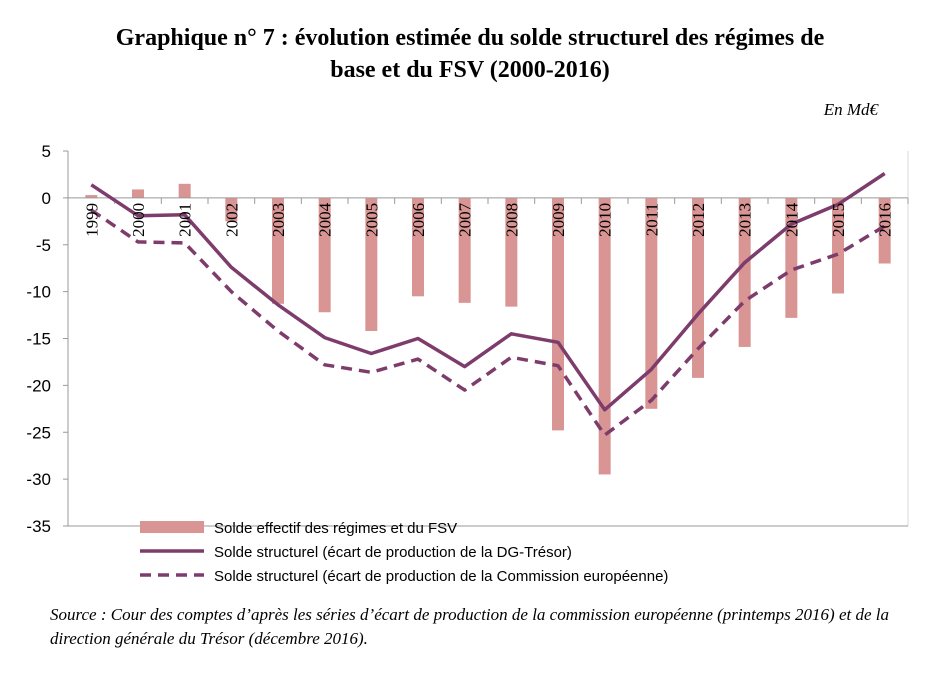 Image resolution: width=940 pixels, height=678 pixels. Describe the element at coordinates (698, 220) in the screenshot. I see `x-tick-label: 2012` at that location.